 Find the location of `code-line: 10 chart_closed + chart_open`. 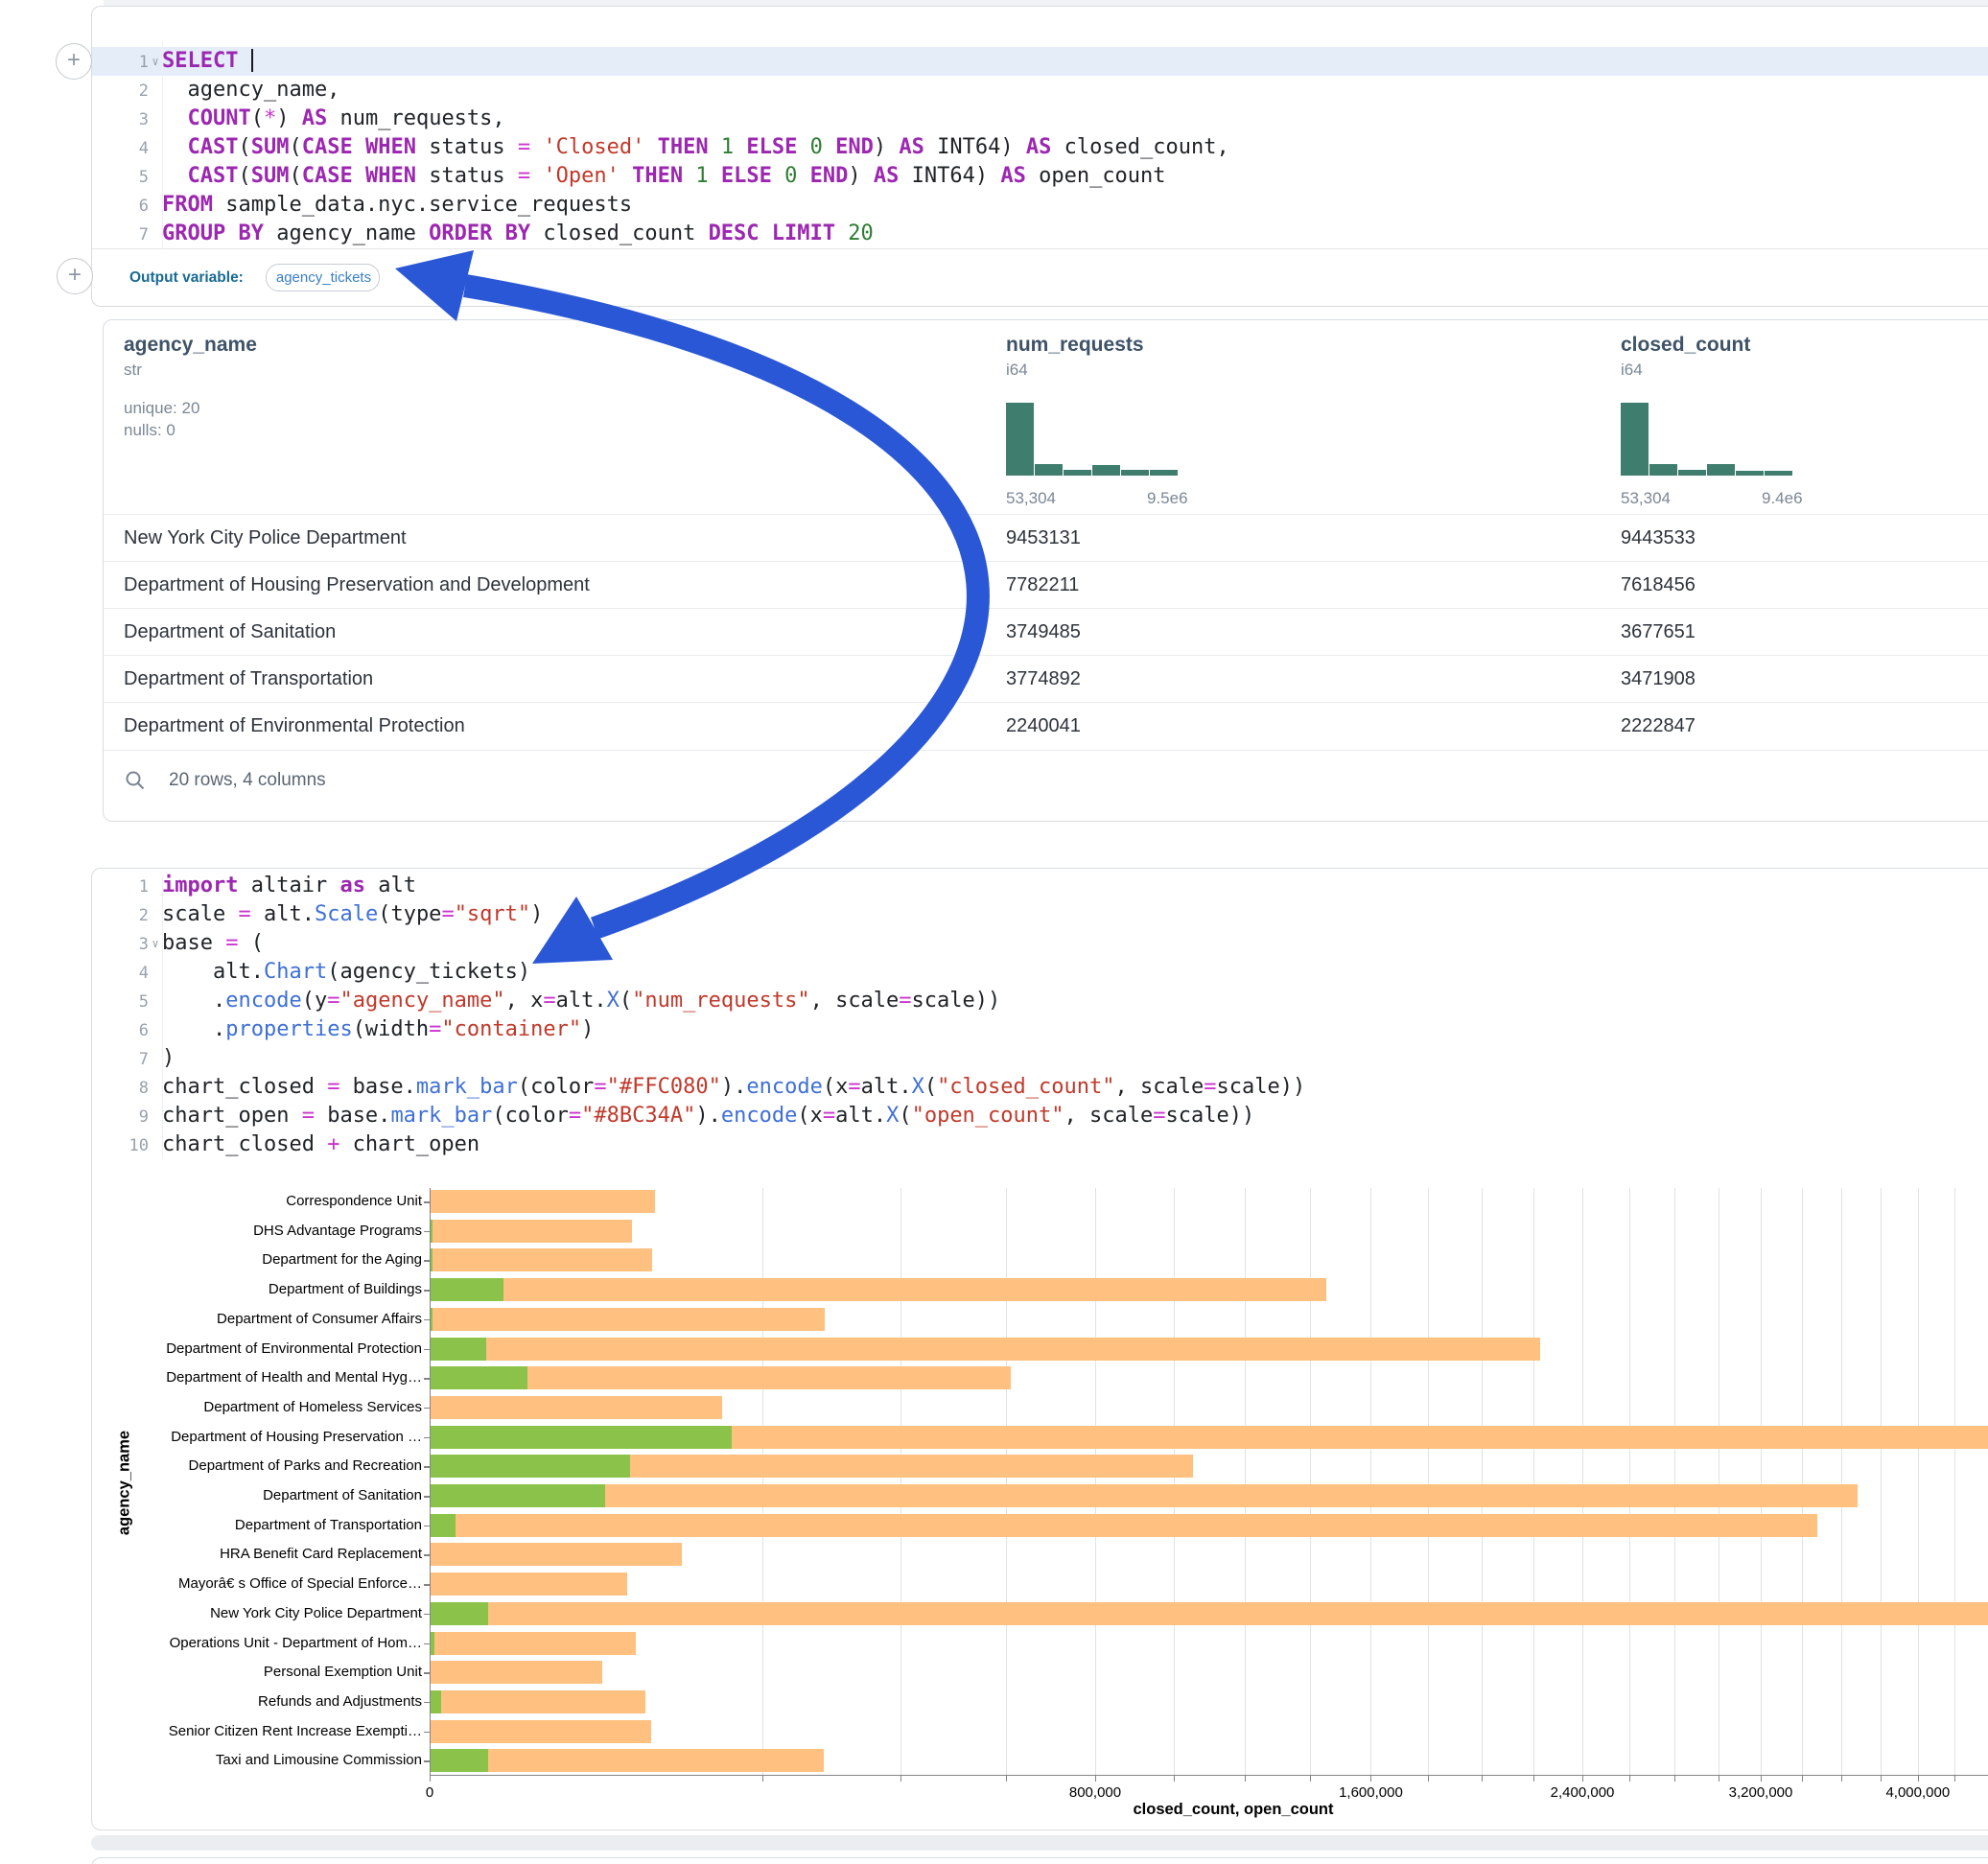

code-line: 10 chart_closed + chart_open is located at coordinates (1040, 1144).